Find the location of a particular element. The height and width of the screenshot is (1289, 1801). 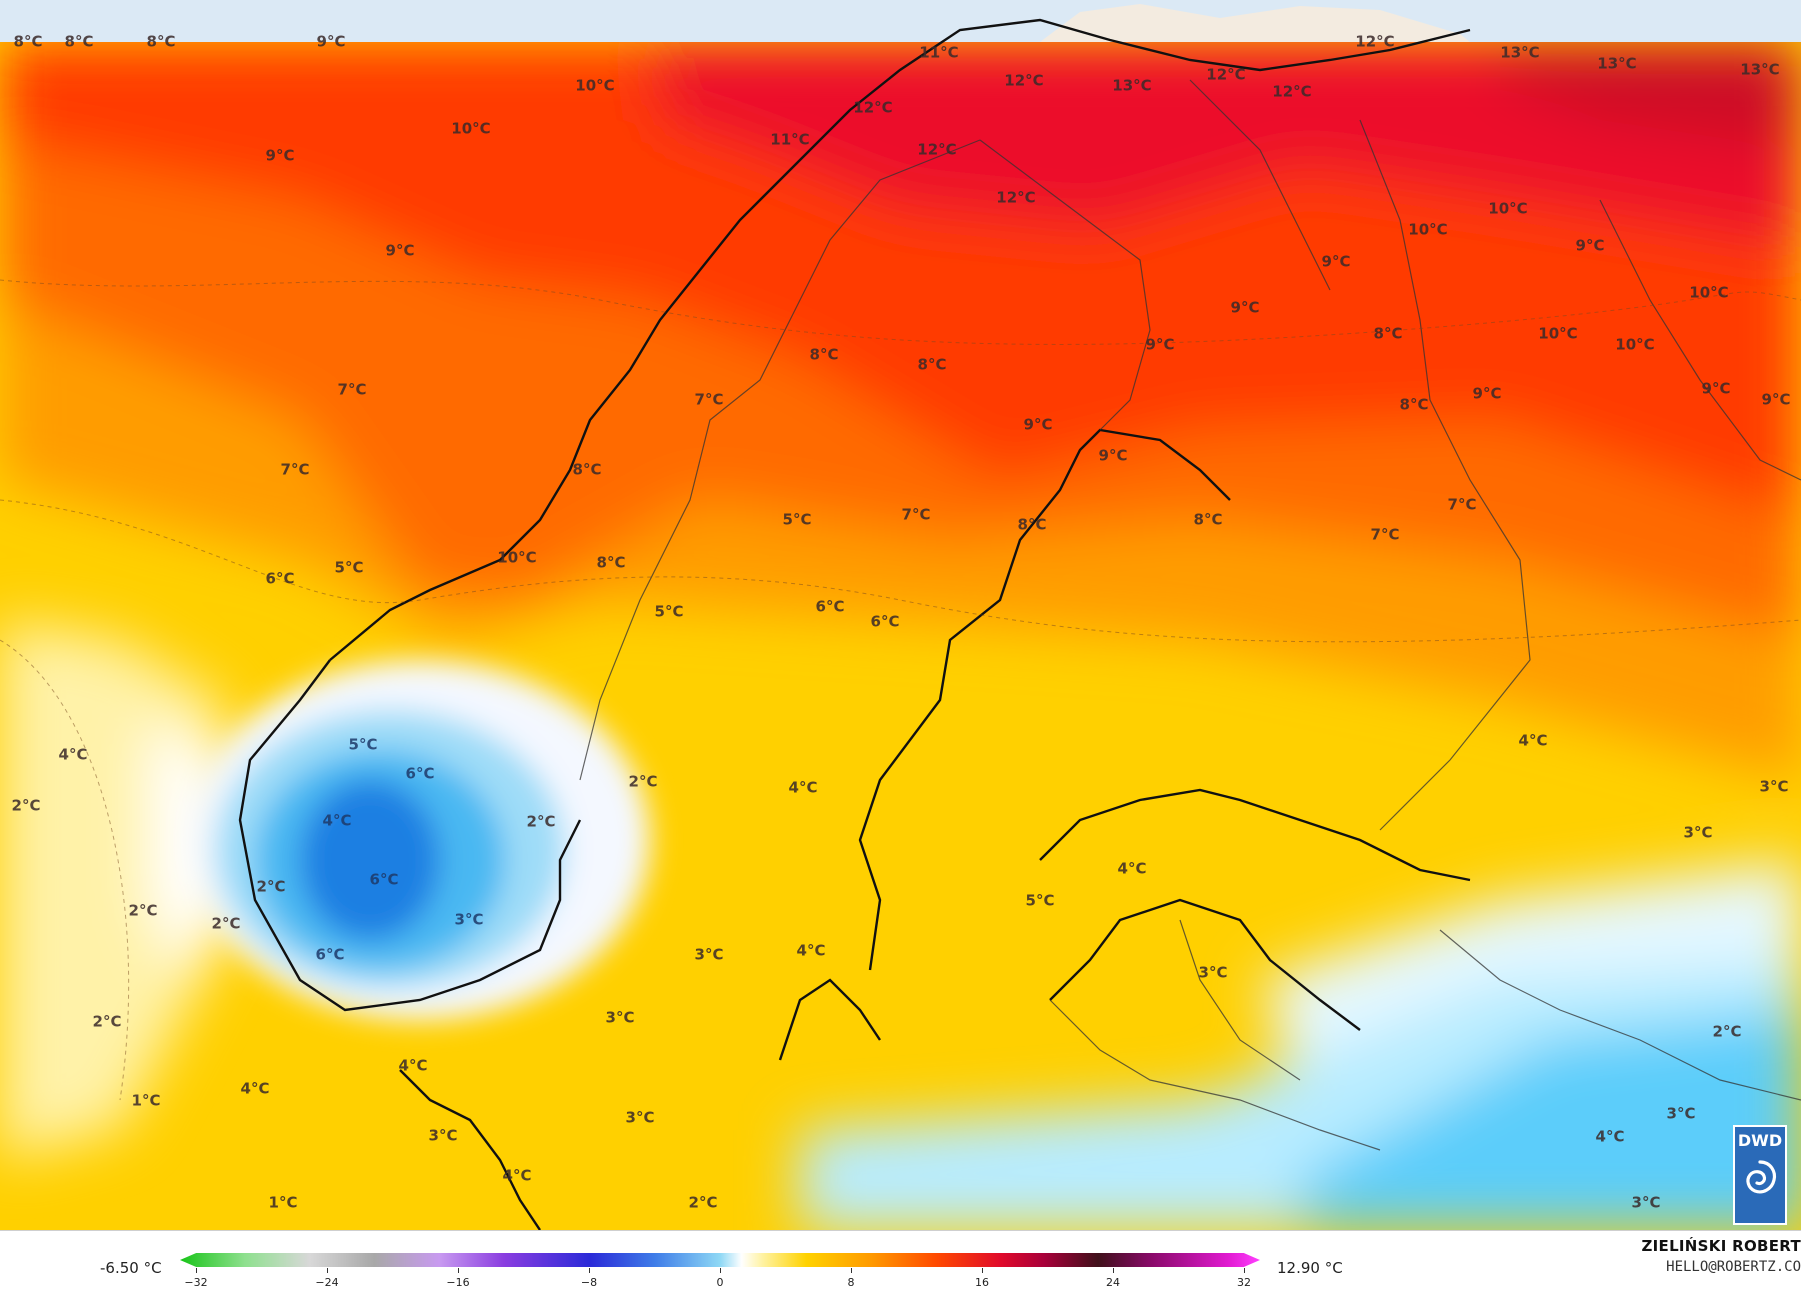

swirl-icon is located at coordinates (1761, 1177).